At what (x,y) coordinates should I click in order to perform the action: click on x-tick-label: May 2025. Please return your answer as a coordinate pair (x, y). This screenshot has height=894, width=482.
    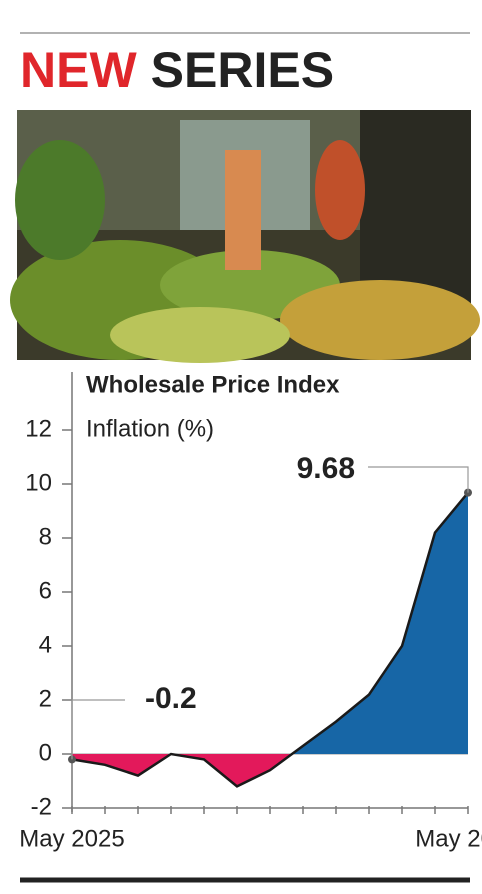
    Looking at the image, I should click on (71, 838).